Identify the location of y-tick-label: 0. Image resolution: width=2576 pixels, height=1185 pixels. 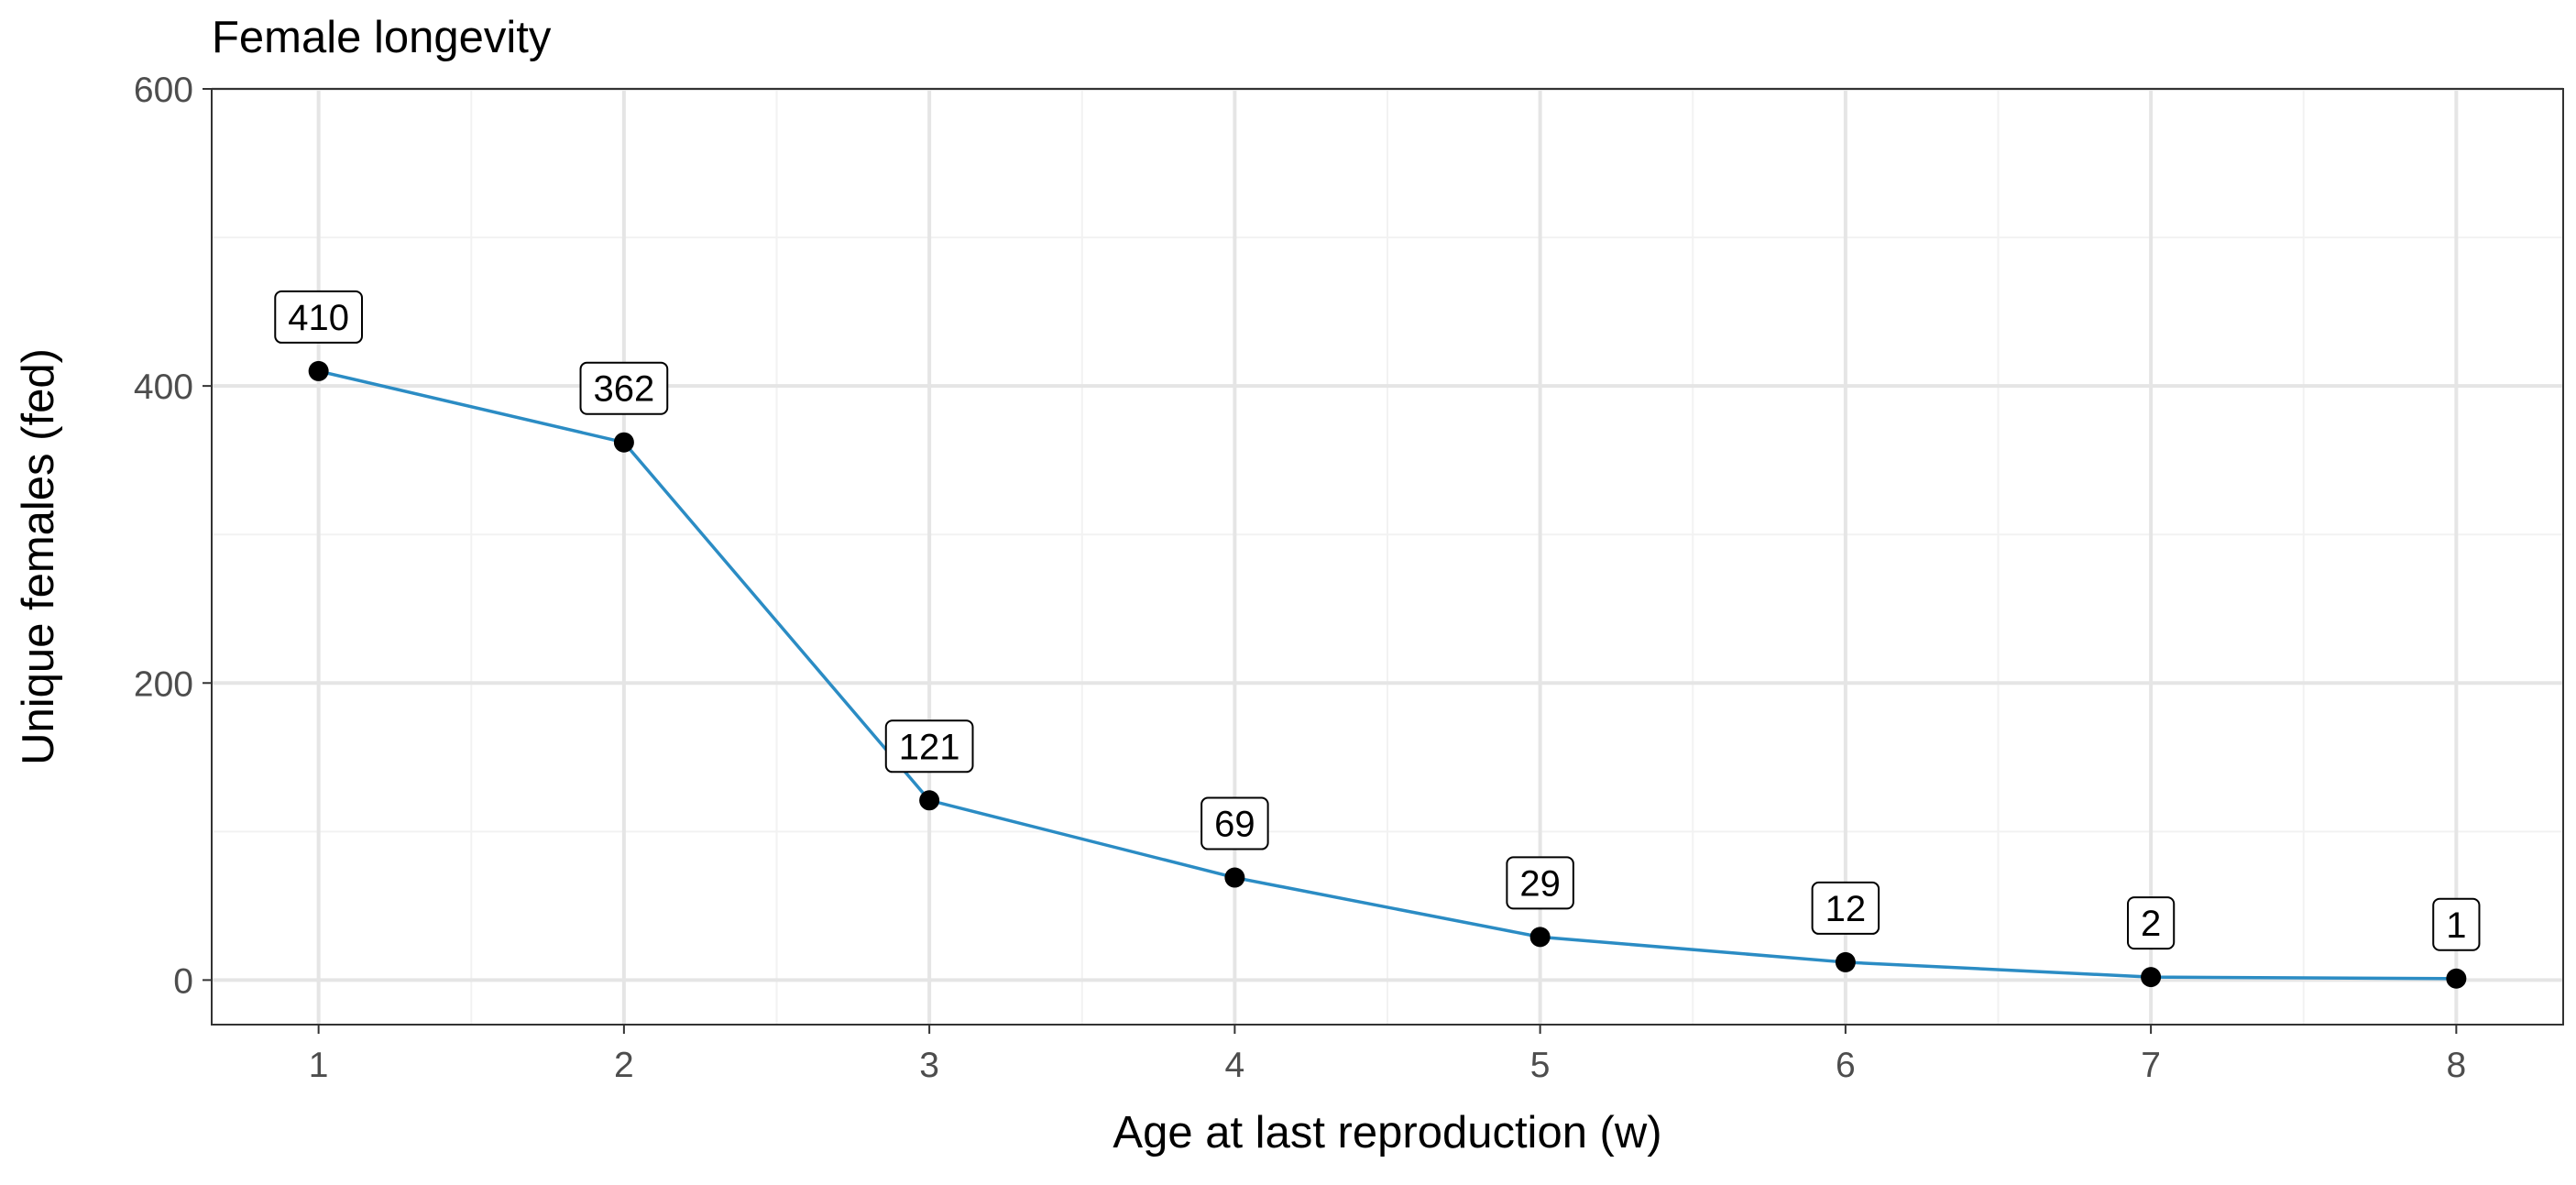
(183, 981).